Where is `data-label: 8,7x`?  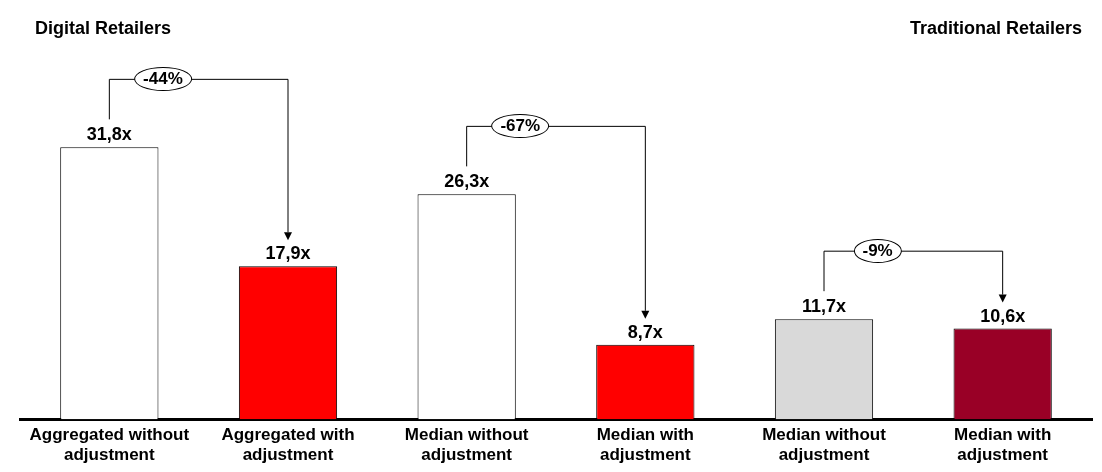 data-label: 8,7x is located at coordinates (645, 331).